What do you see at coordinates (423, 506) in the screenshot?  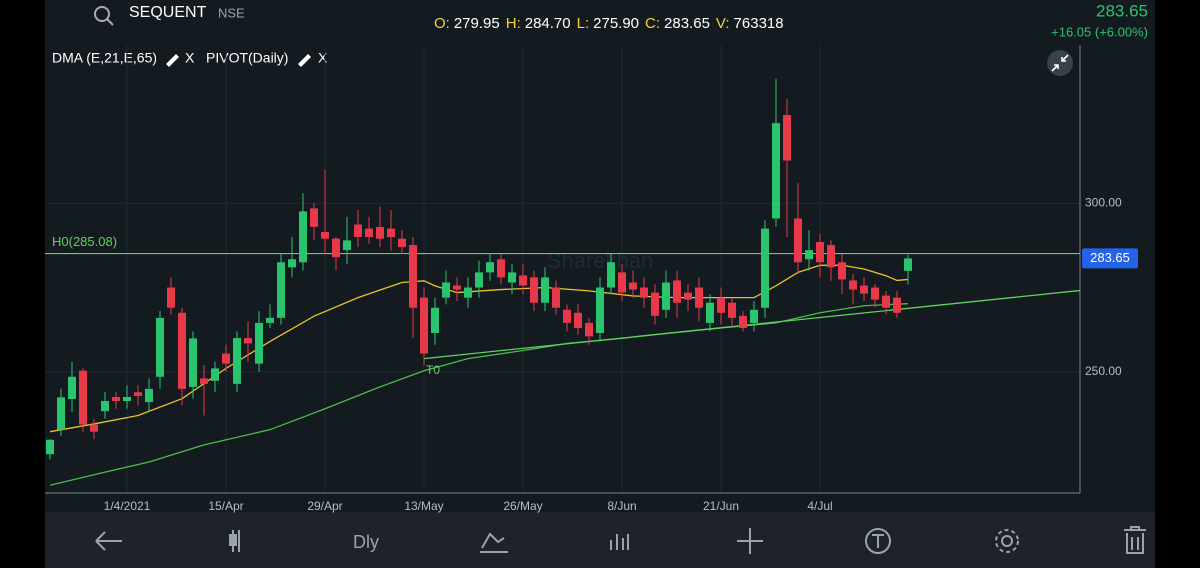 I see `x-tick-label: 13/May` at bounding box center [423, 506].